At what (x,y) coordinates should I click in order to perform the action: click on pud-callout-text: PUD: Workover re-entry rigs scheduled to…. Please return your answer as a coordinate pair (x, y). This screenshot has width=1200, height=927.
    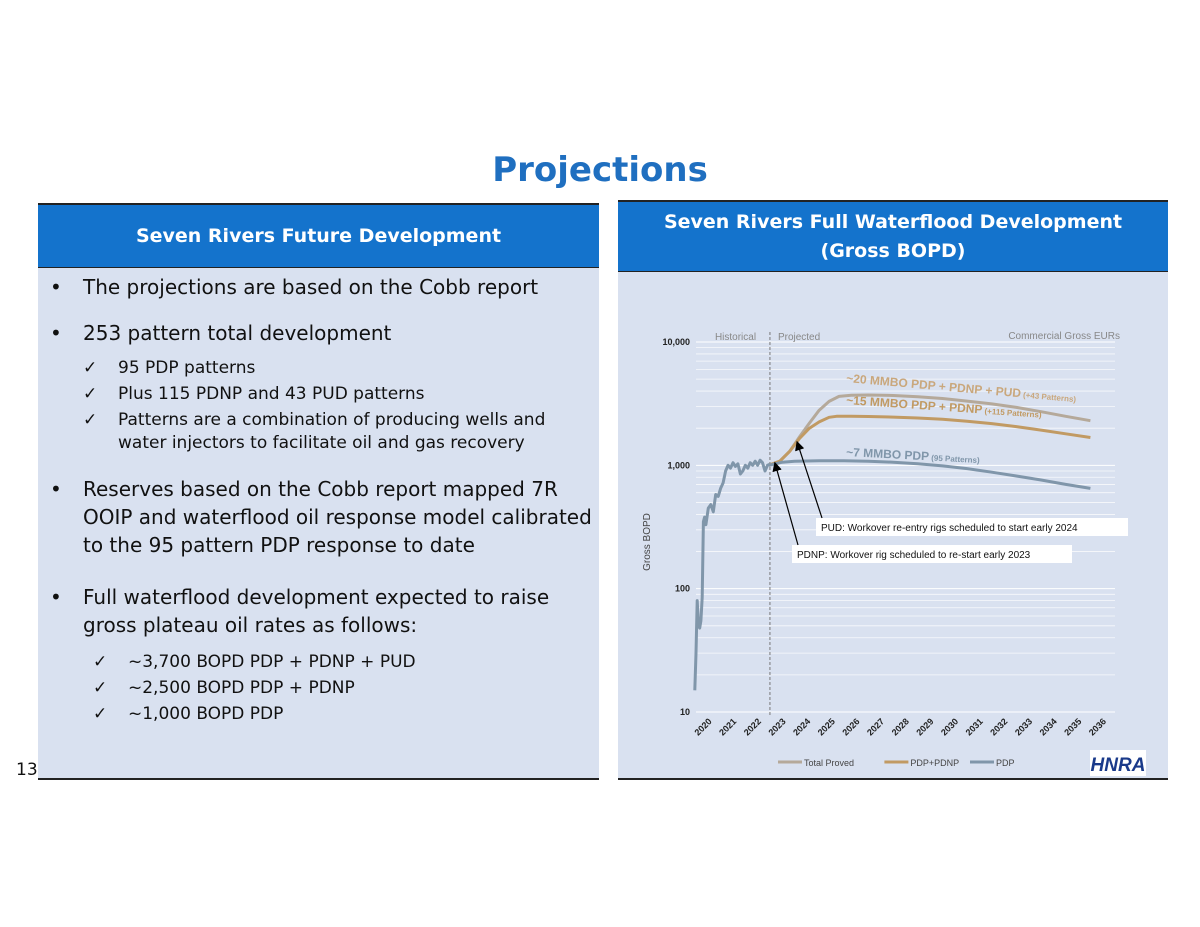
    Looking at the image, I should click on (949, 528).